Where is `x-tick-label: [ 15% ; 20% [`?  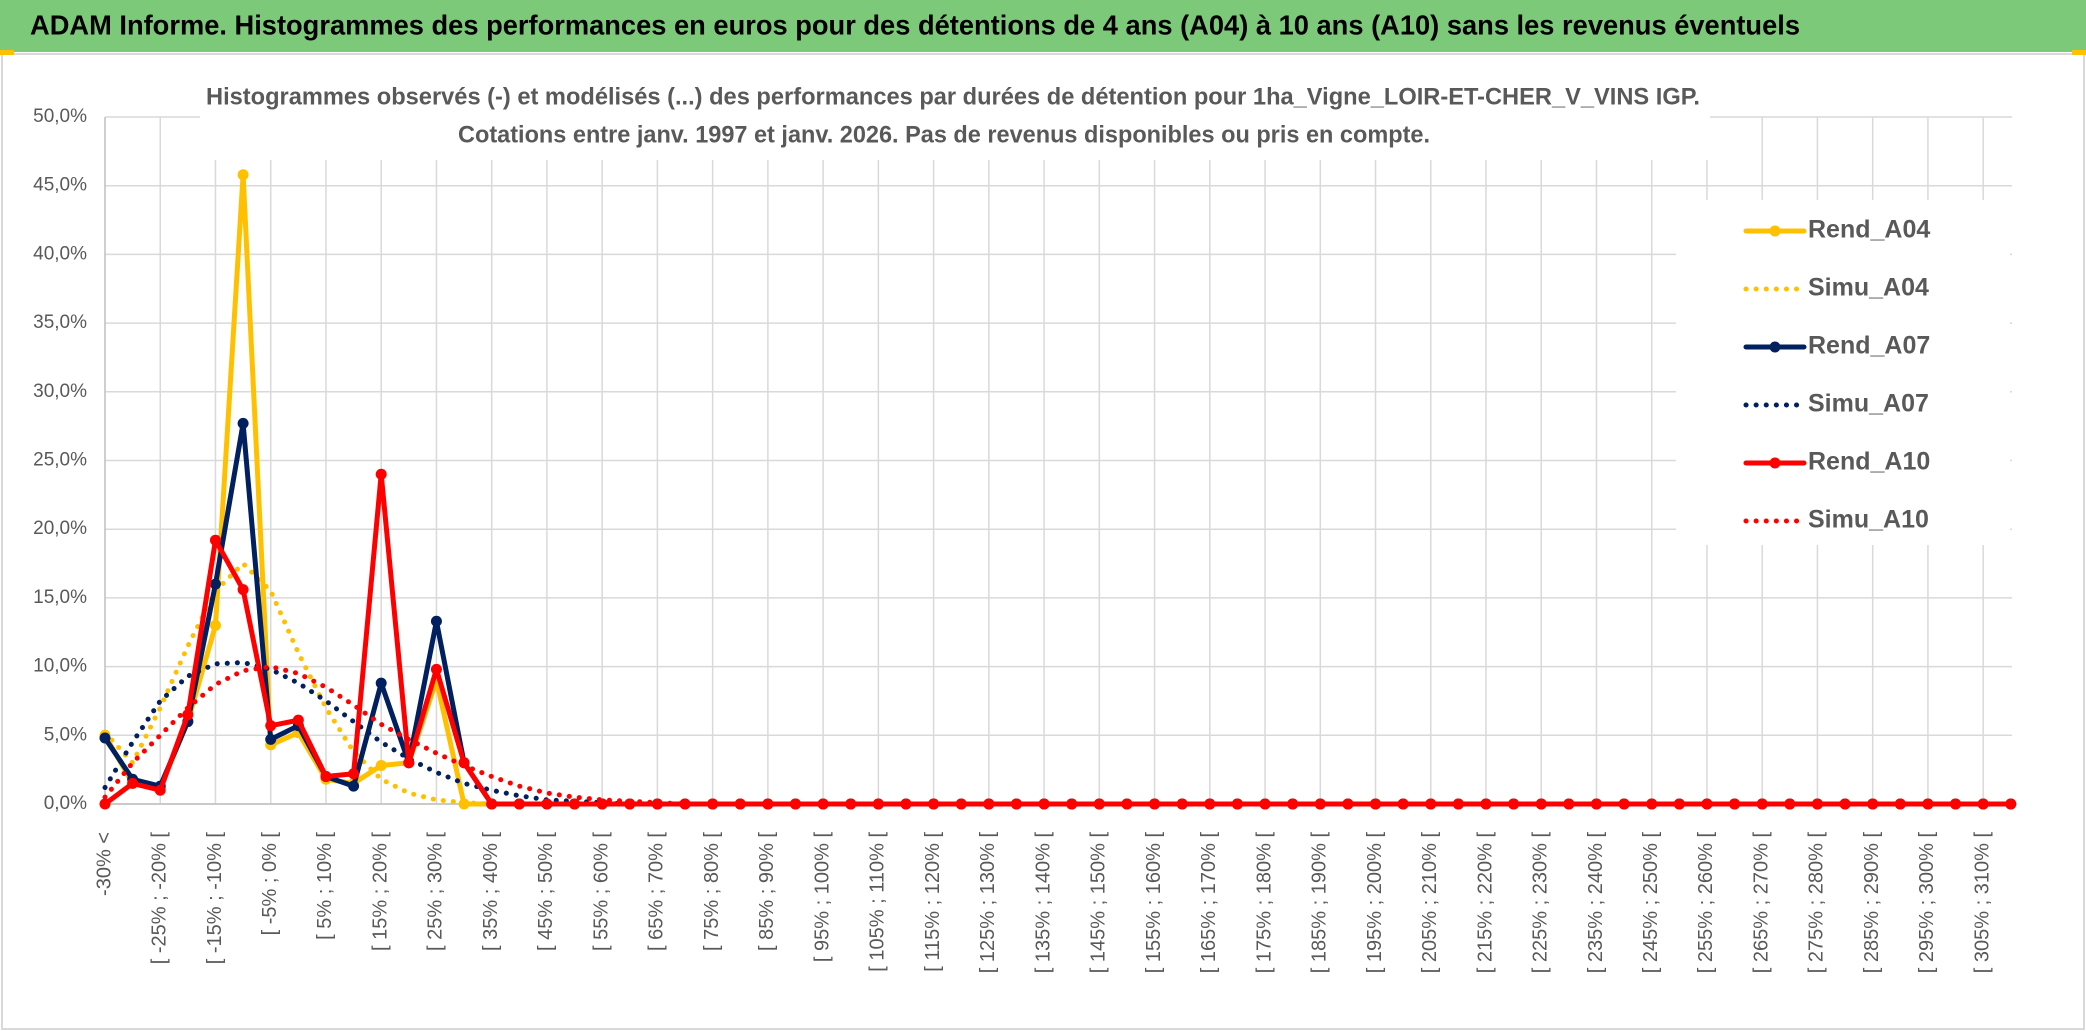 x-tick-label: [ 15% ; 20% [ is located at coordinates (380, 891).